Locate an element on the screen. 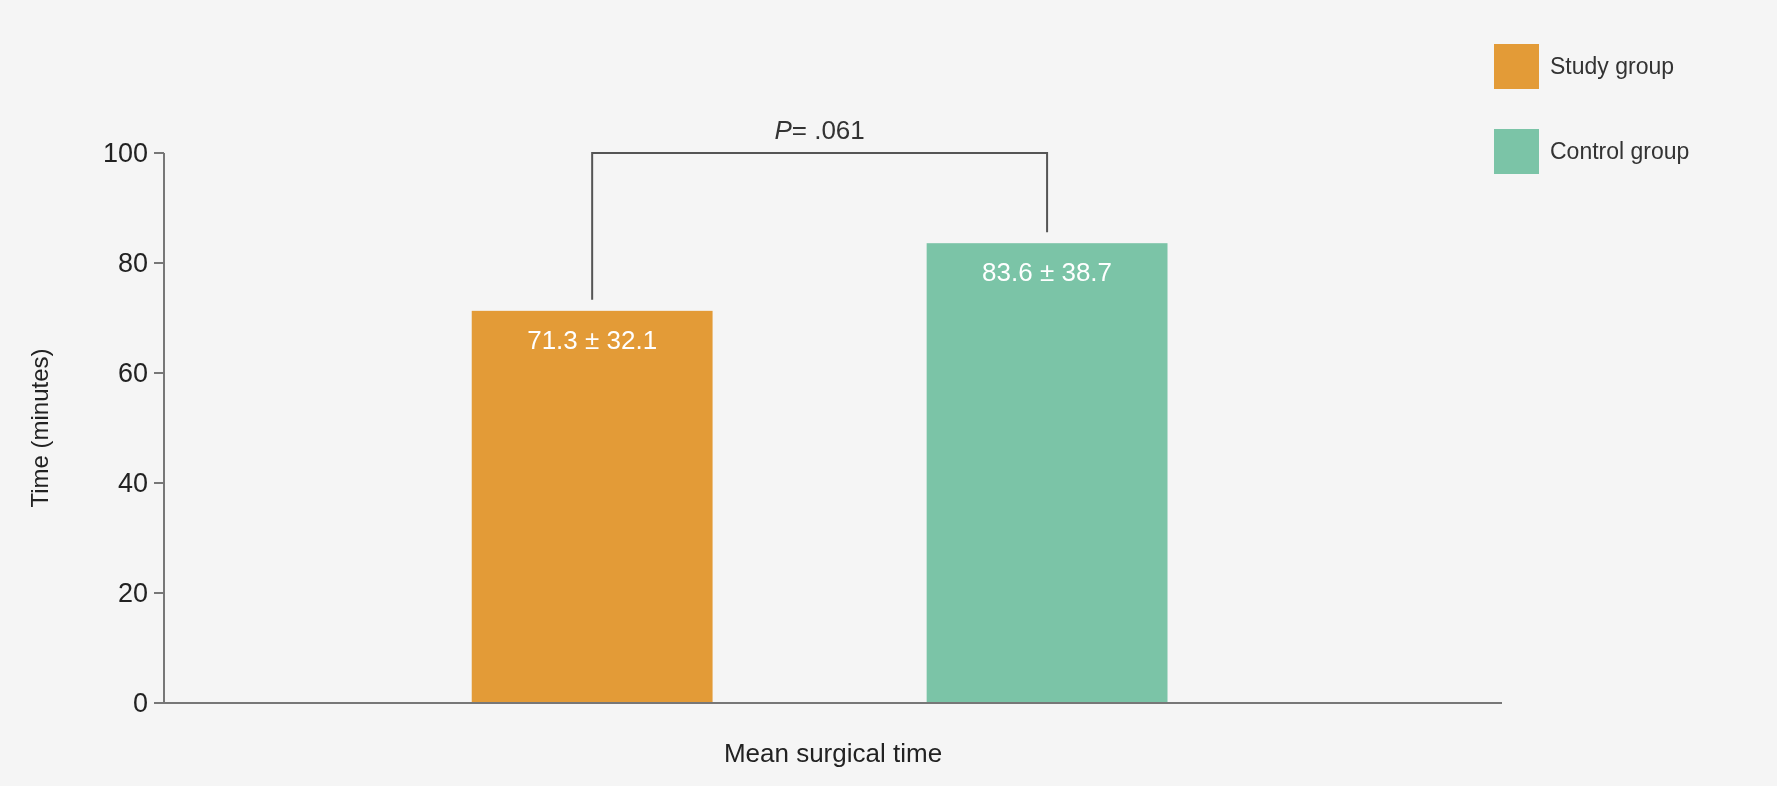 Image resolution: width=1777 pixels, height=786 pixels. y-tick-label: 0 is located at coordinates (140, 703).